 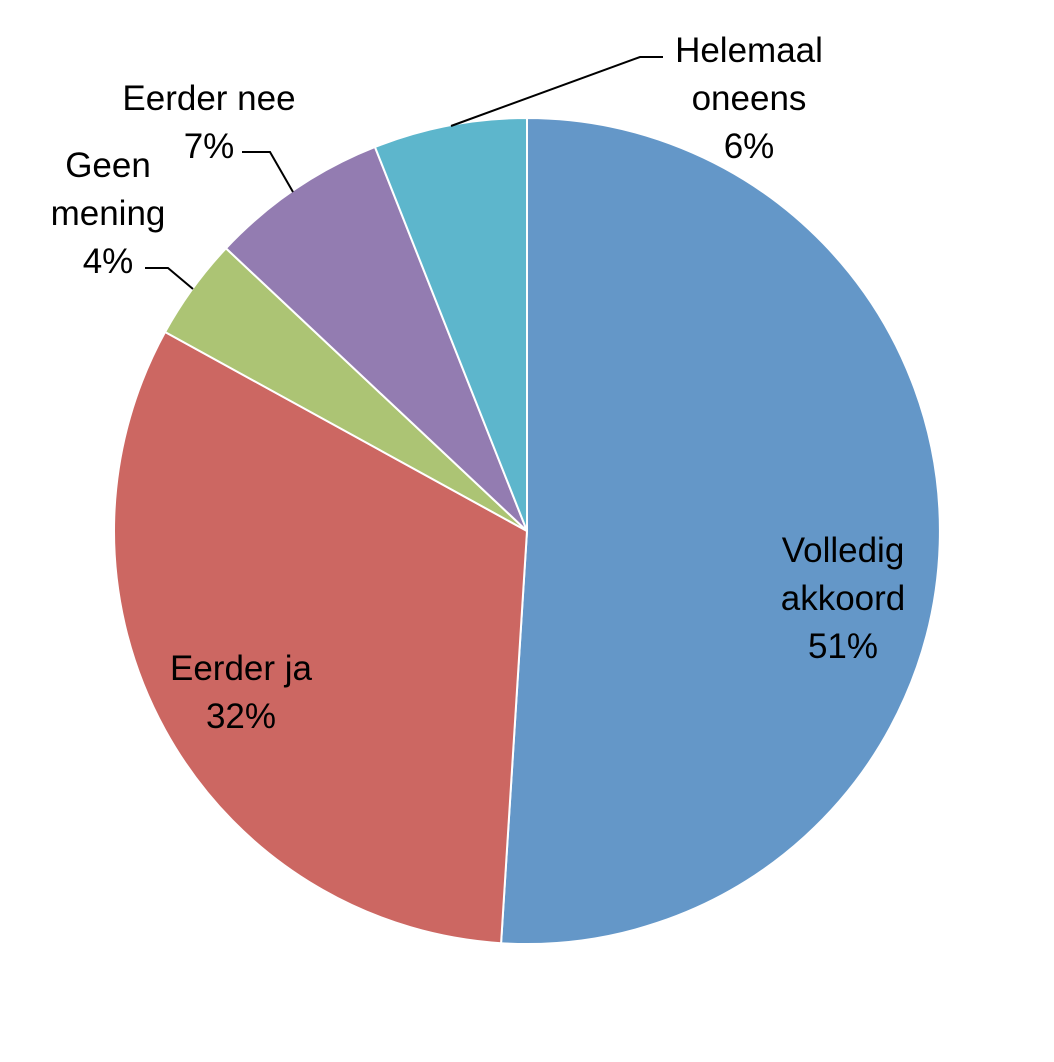 What do you see at coordinates (209, 146) in the screenshot?
I see `data-label-value: 7%` at bounding box center [209, 146].